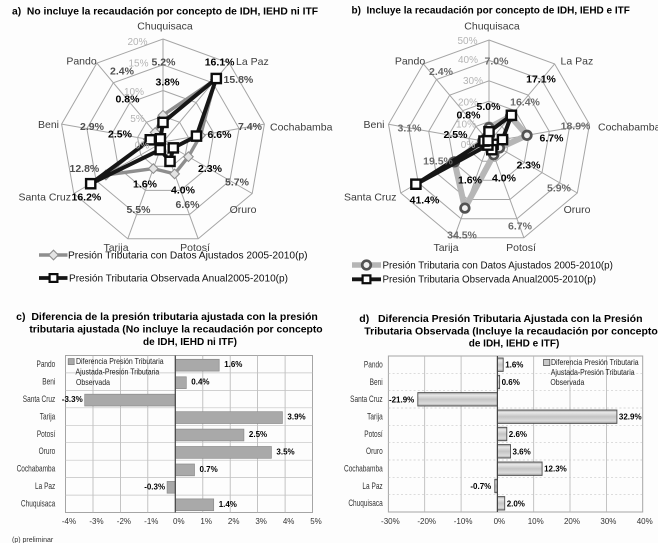  What do you see at coordinates (250, 127) in the screenshot?
I see `svg-text: 7.4%` at bounding box center [250, 127].